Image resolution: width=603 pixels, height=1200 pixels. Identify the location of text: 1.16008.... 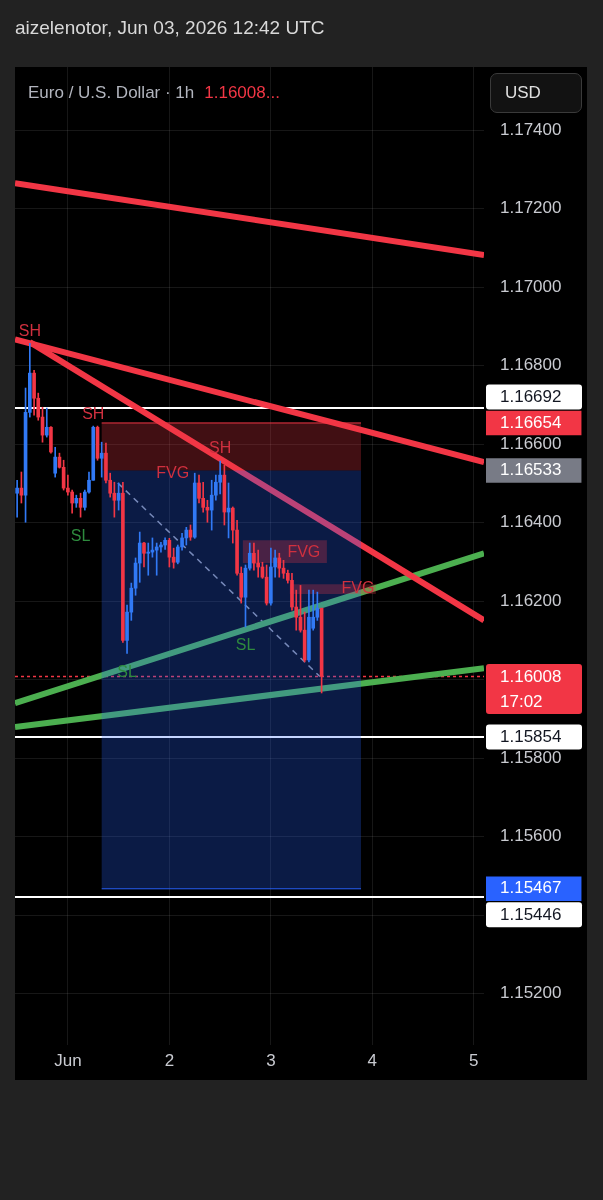
(242, 92).